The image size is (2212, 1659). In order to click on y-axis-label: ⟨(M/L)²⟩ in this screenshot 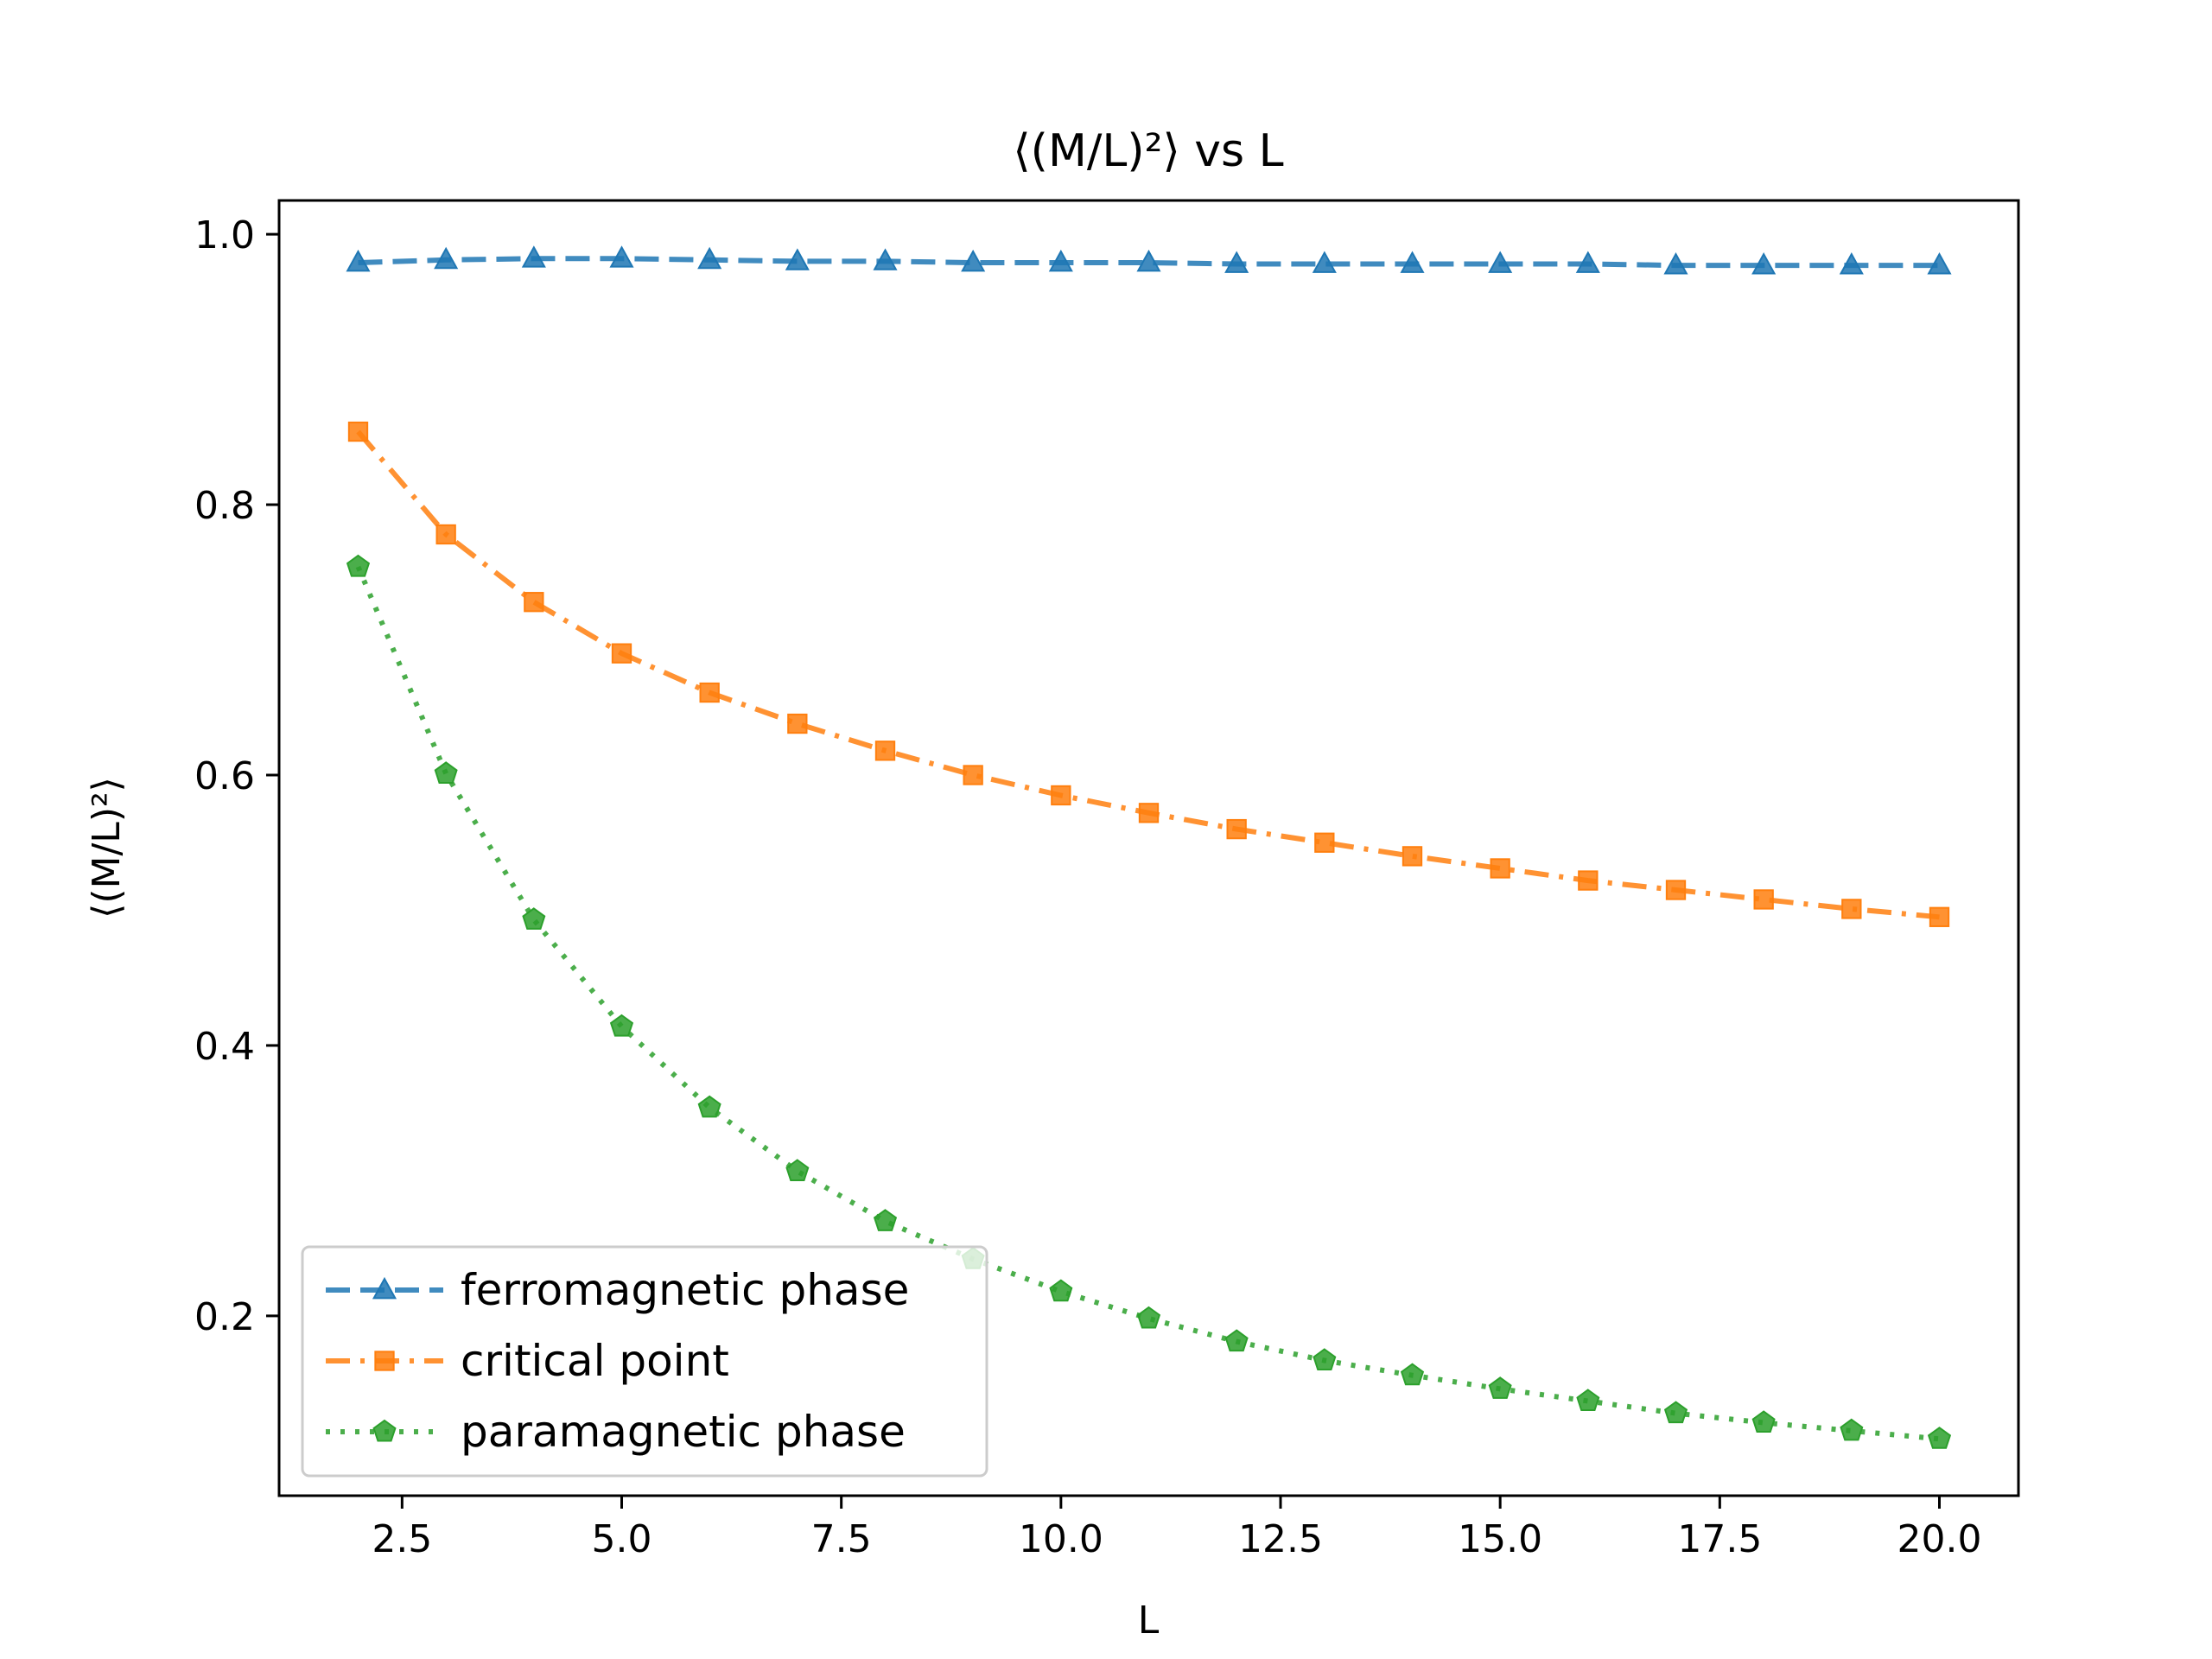, I will do `click(107, 847)`.